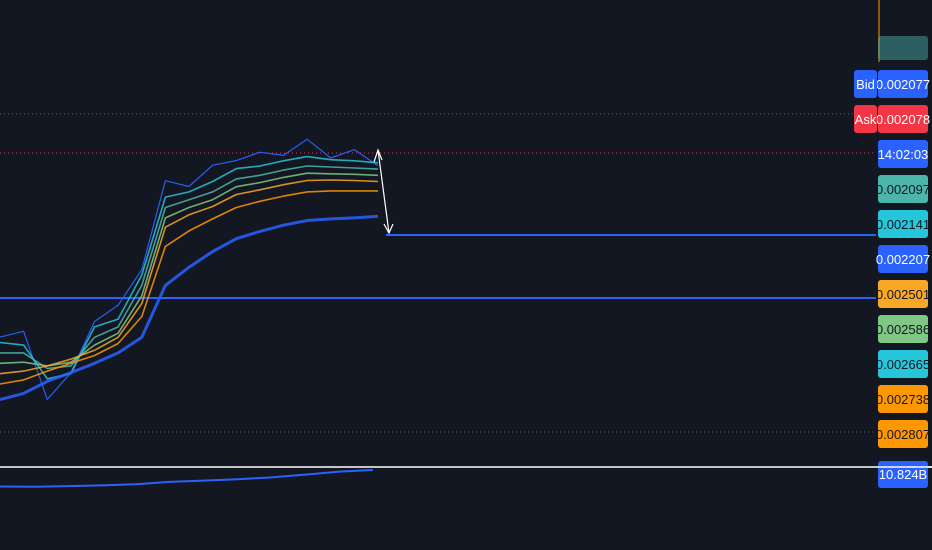  I want to click on price-tag-value-3: 0.002097, so click(903, 189).